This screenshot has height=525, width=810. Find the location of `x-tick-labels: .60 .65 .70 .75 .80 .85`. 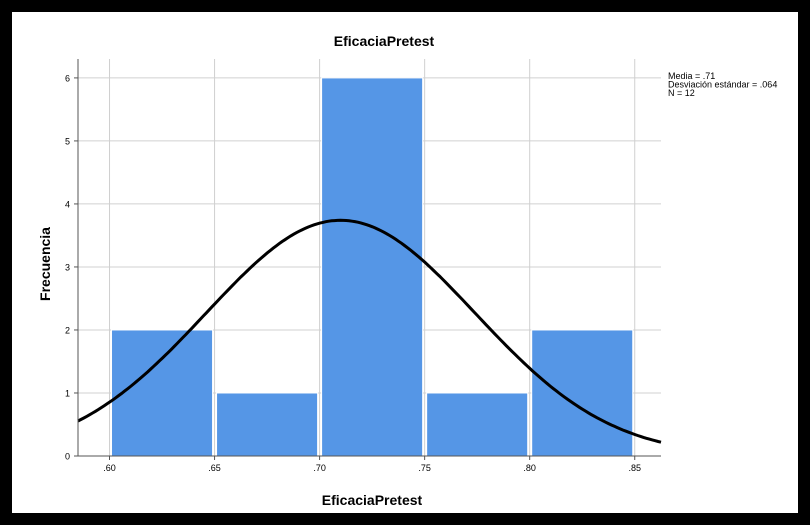

x-tick-labels: .60 .65 .70 .75 .80 .85 is located at coordinates (372, 464).